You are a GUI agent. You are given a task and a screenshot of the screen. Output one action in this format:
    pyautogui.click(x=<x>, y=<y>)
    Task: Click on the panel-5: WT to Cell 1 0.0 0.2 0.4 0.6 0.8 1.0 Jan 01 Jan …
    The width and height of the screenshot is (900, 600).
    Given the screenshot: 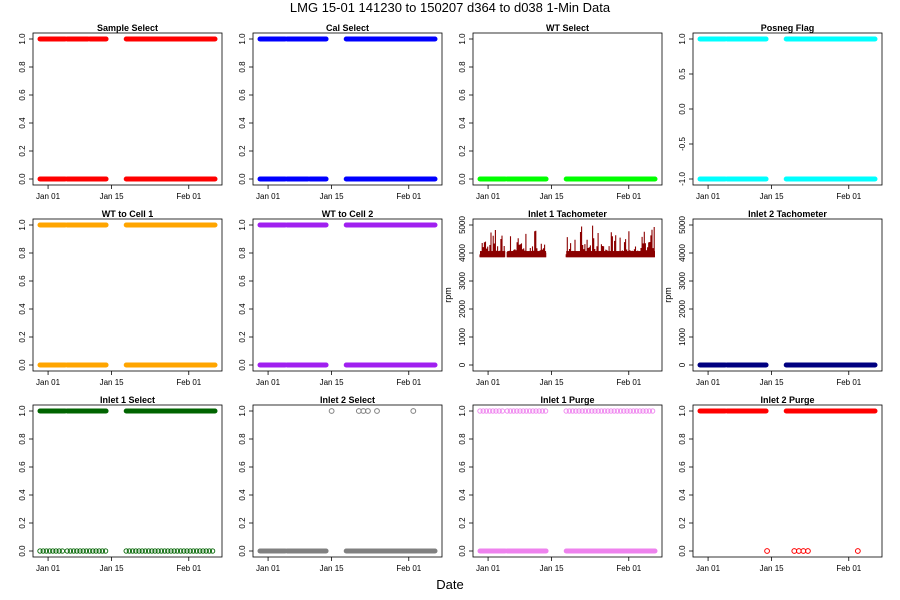 What is the action you would take?
    pyautogui.click(x=120, y=298)
    